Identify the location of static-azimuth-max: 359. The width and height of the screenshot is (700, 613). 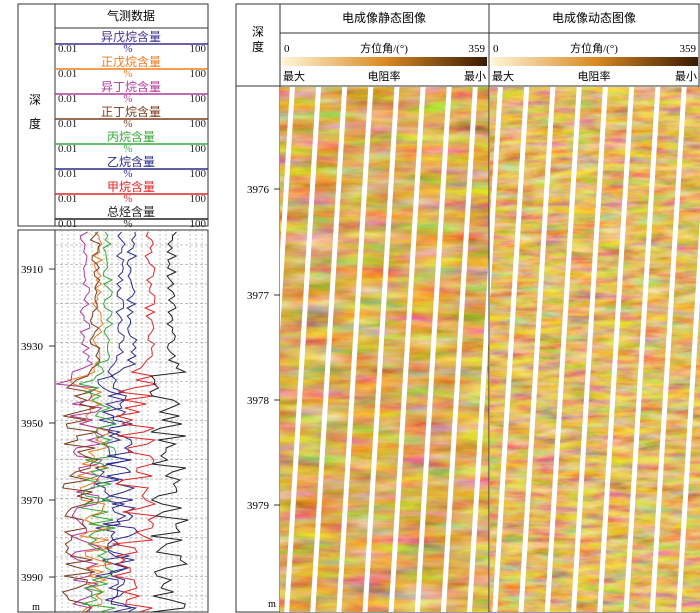
(477, 49).